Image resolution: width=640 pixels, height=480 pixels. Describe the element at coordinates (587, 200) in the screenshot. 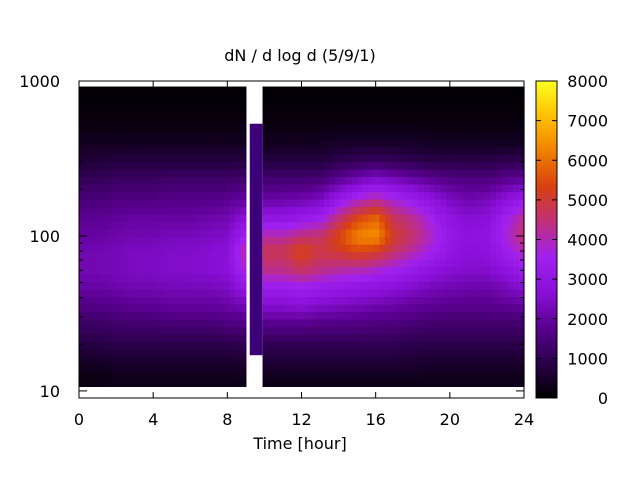

I see `colorbar-tick-label: 5000` at that location.